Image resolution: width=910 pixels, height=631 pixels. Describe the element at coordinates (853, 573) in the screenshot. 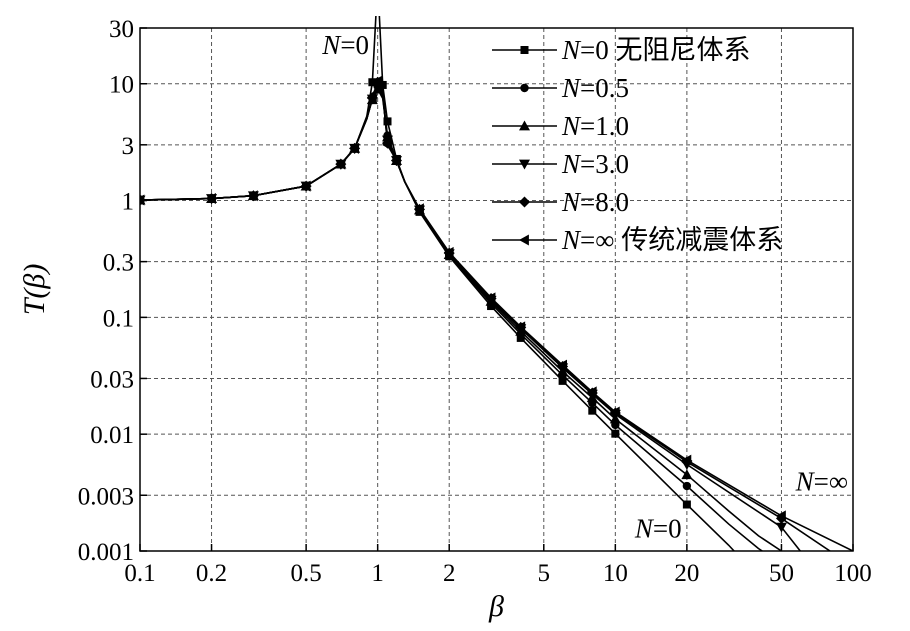

I see `x-tick-label: 100` at that location.